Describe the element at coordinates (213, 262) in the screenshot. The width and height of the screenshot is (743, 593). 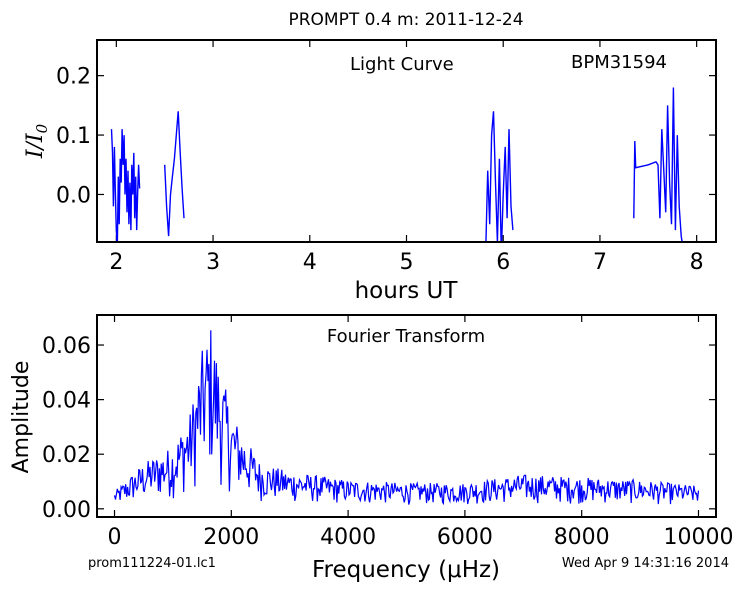
I see `lc-xtick-label: 3` at that location.